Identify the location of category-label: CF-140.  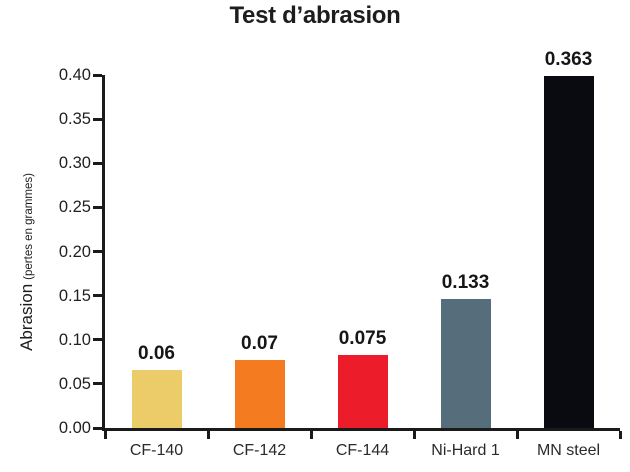
(156, 450).